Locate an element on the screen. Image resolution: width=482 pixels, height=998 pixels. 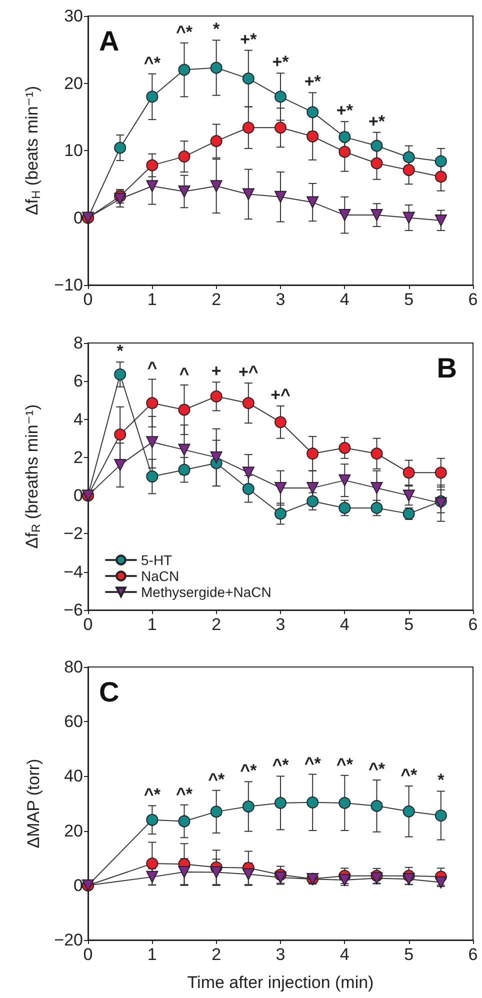
y-tick-label: 6 is located at coordinates (78, 381).